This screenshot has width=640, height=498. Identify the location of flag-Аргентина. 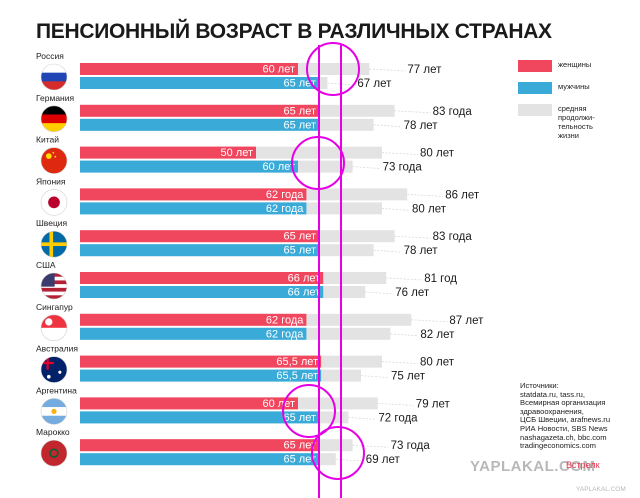
(54, 411).